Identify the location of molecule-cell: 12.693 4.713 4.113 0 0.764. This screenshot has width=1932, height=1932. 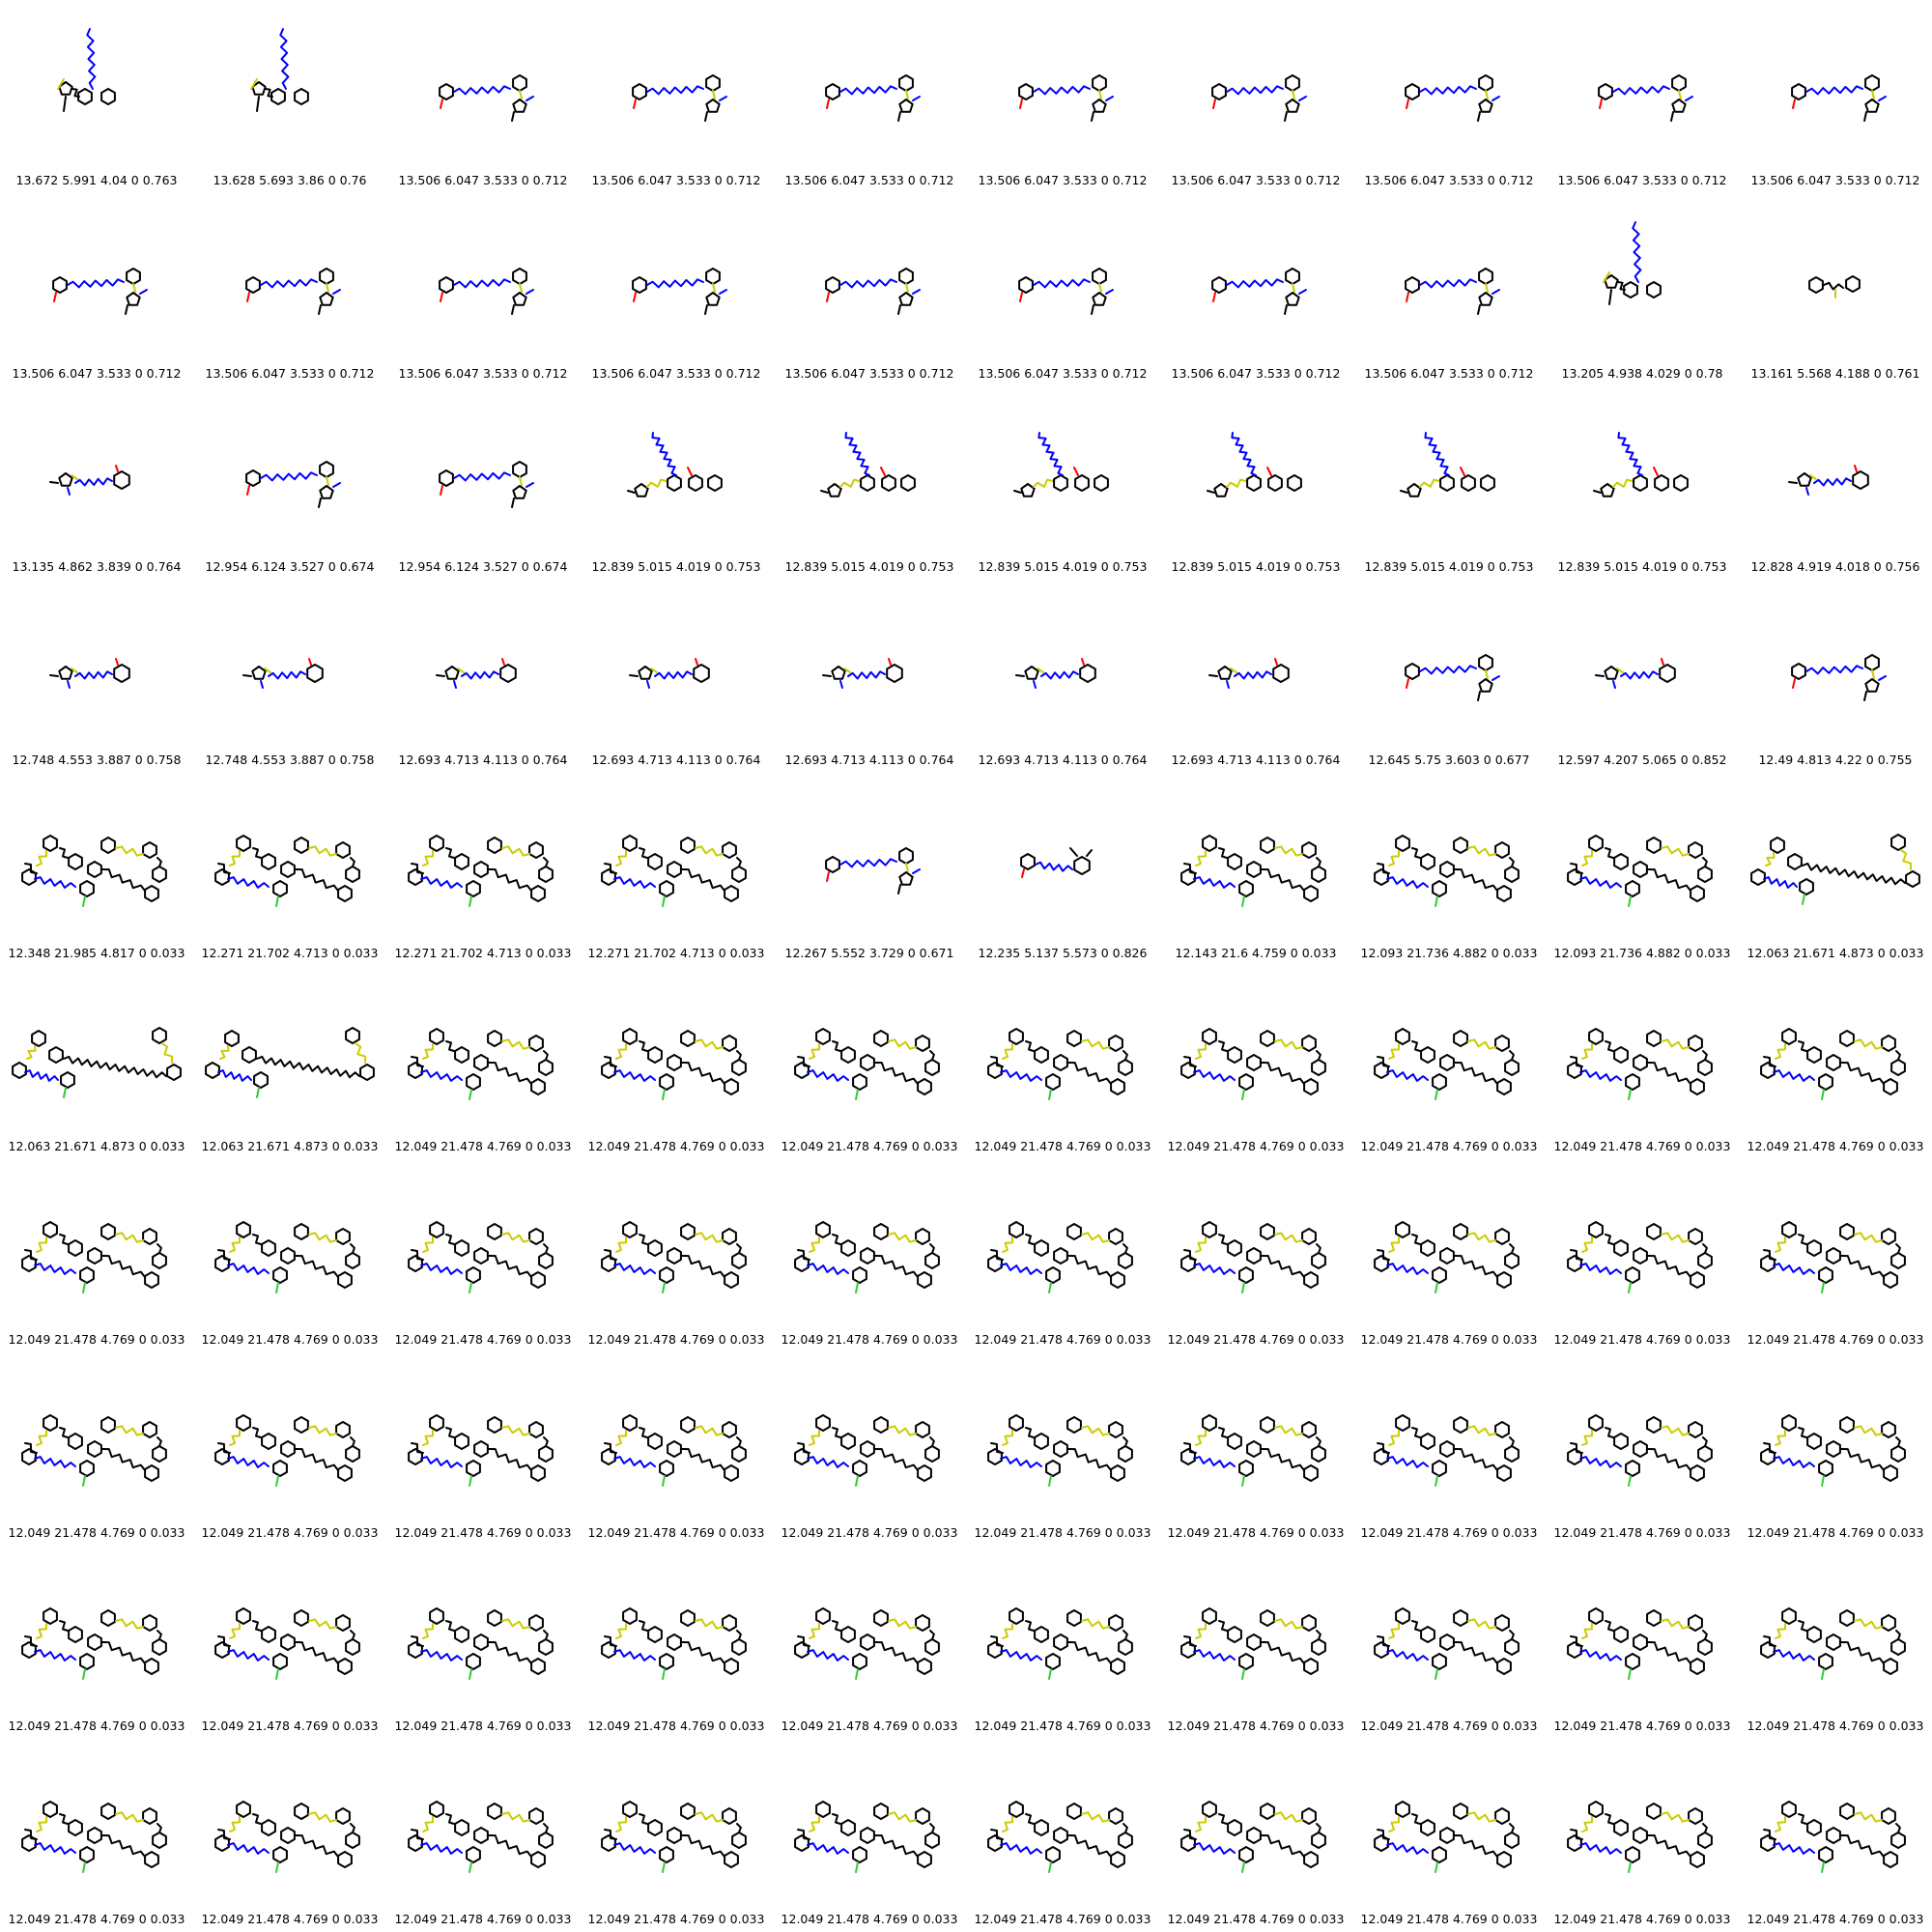
(869, 676).